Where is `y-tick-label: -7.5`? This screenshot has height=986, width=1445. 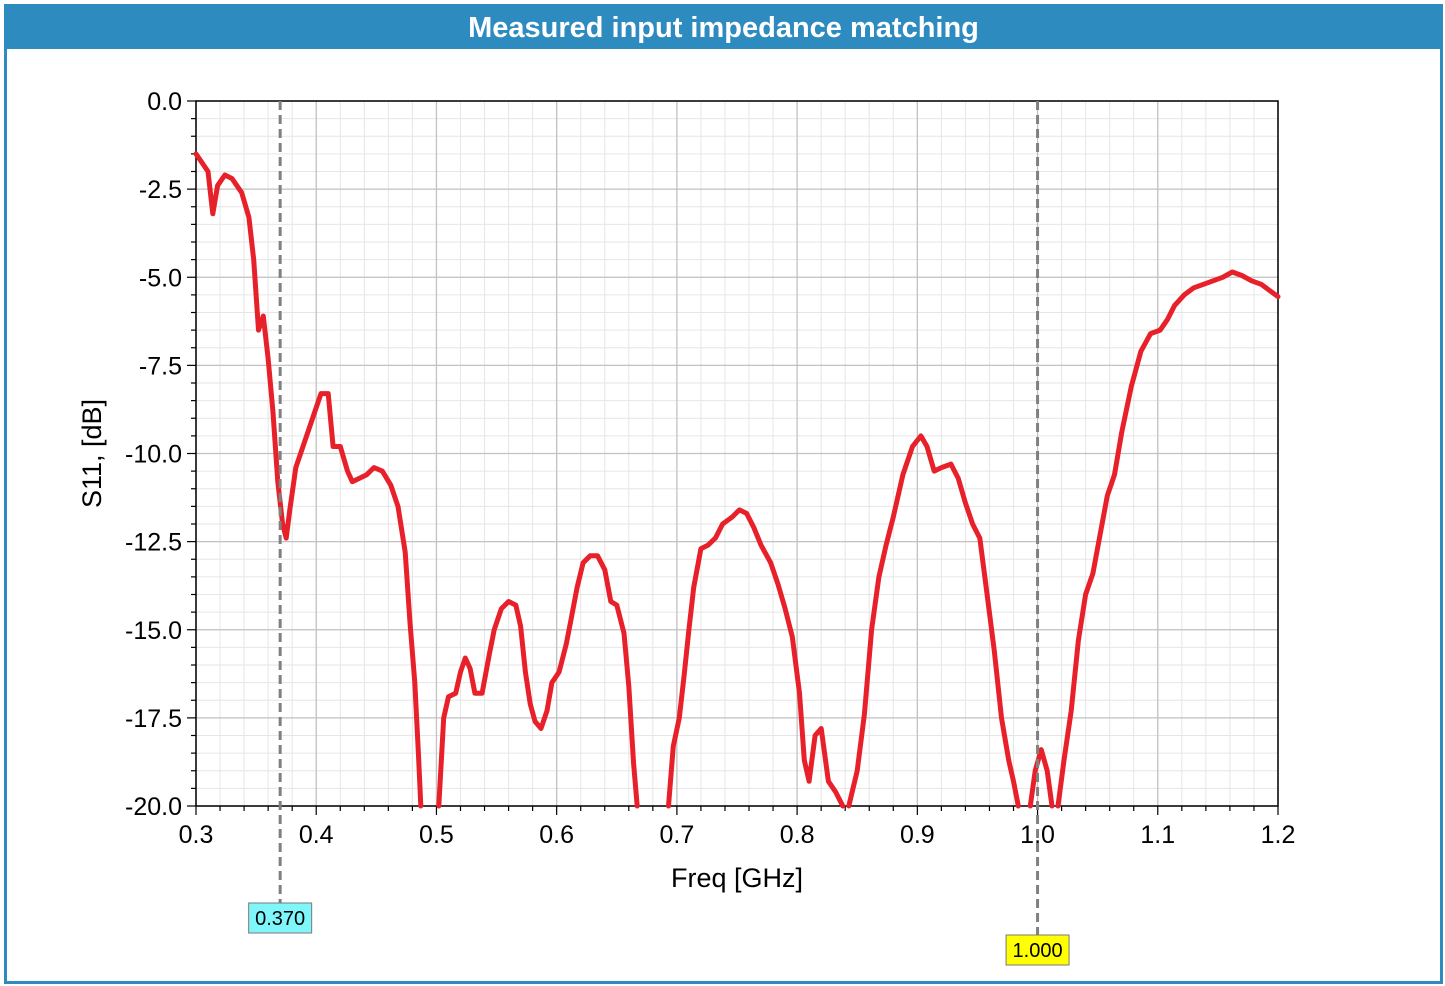 y-tick-label: -7.5 is located at coordinates (160, 366).